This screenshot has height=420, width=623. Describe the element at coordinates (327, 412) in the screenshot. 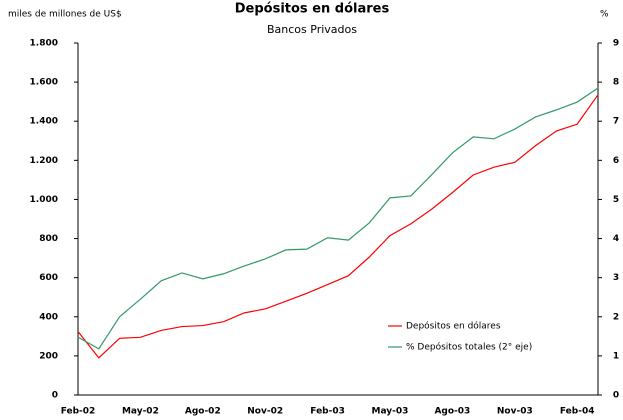

I see `x-tick-label: Feb-03` at that location.